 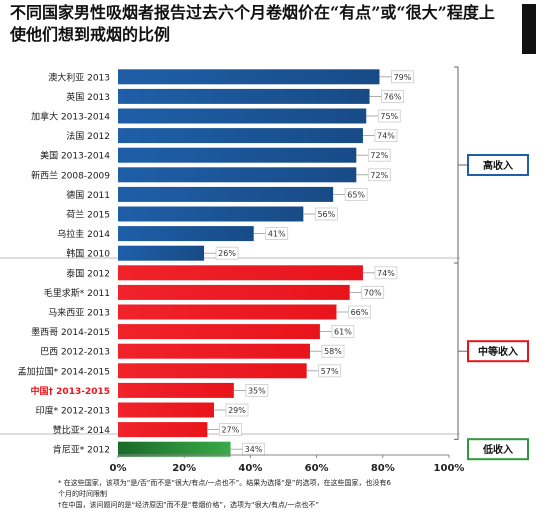 I want to click on category-label: 巴西 2012-2013, so click(x=75, y=352).